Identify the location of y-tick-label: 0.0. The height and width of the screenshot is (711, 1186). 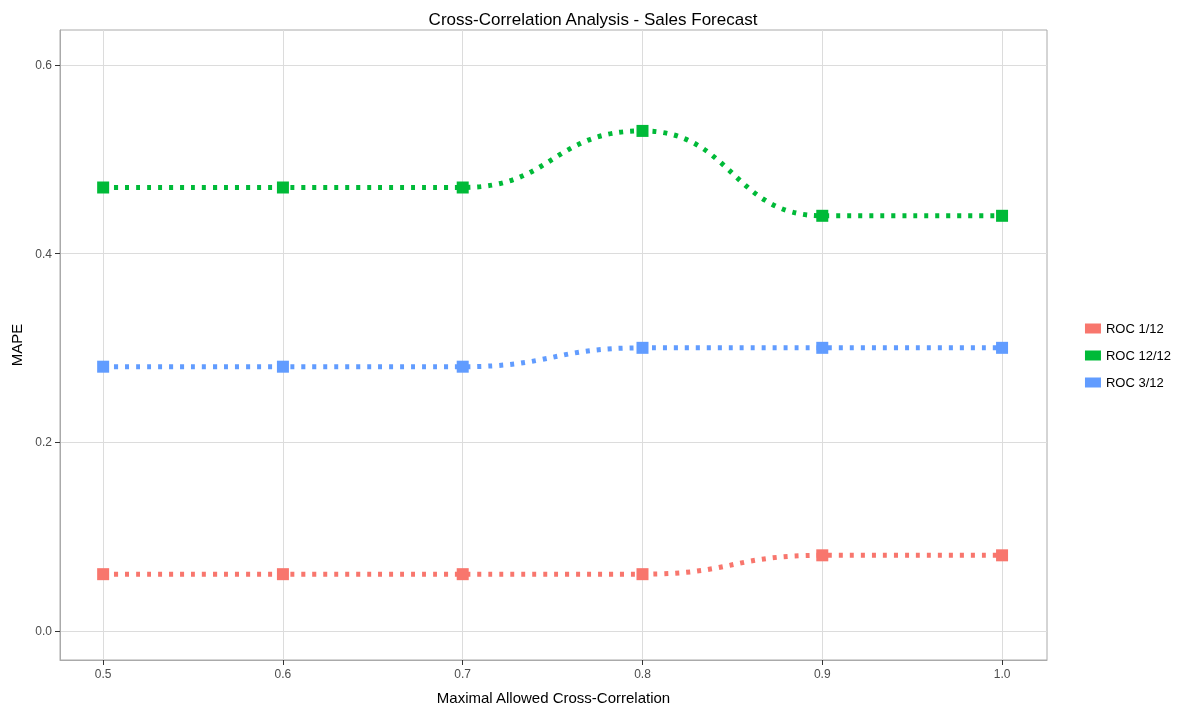
(44, 630).